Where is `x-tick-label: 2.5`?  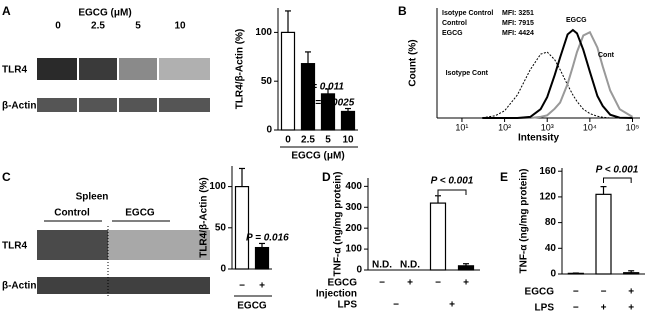 x-tick-label: 2.5 is located at coordinates (308, 140).